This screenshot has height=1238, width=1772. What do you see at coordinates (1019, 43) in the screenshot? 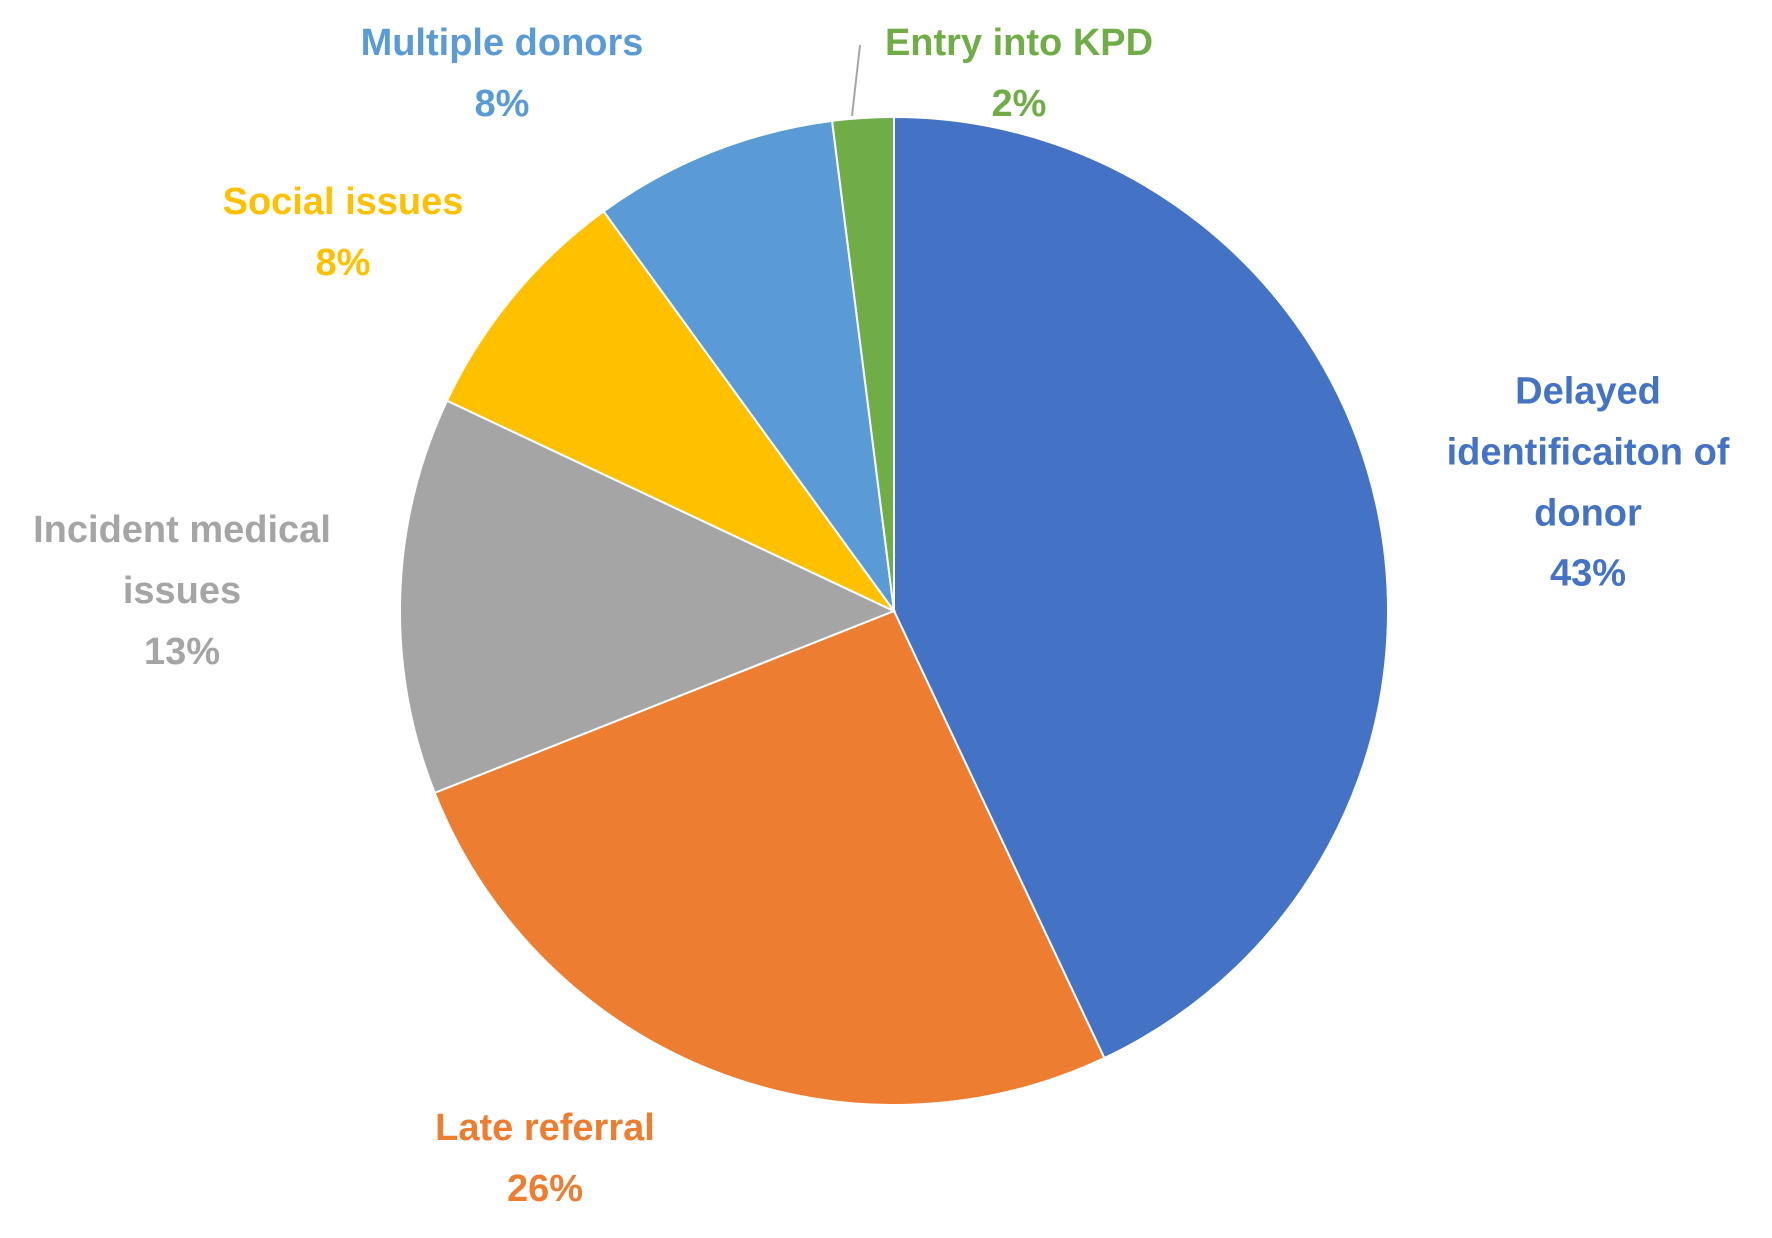
I see `category-label: Entry into KPD` at bounding box center [1019, 43].